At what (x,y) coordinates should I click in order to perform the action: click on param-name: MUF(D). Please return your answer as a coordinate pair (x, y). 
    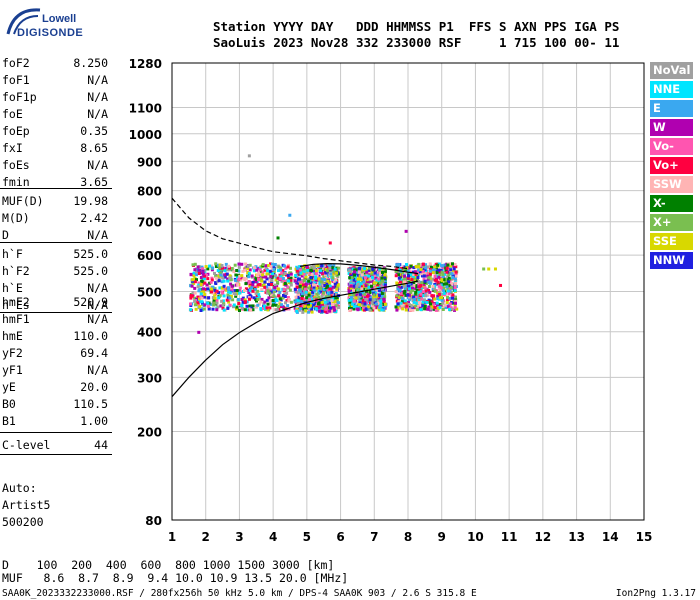
    Looking at the image, I should click on (23, 201).